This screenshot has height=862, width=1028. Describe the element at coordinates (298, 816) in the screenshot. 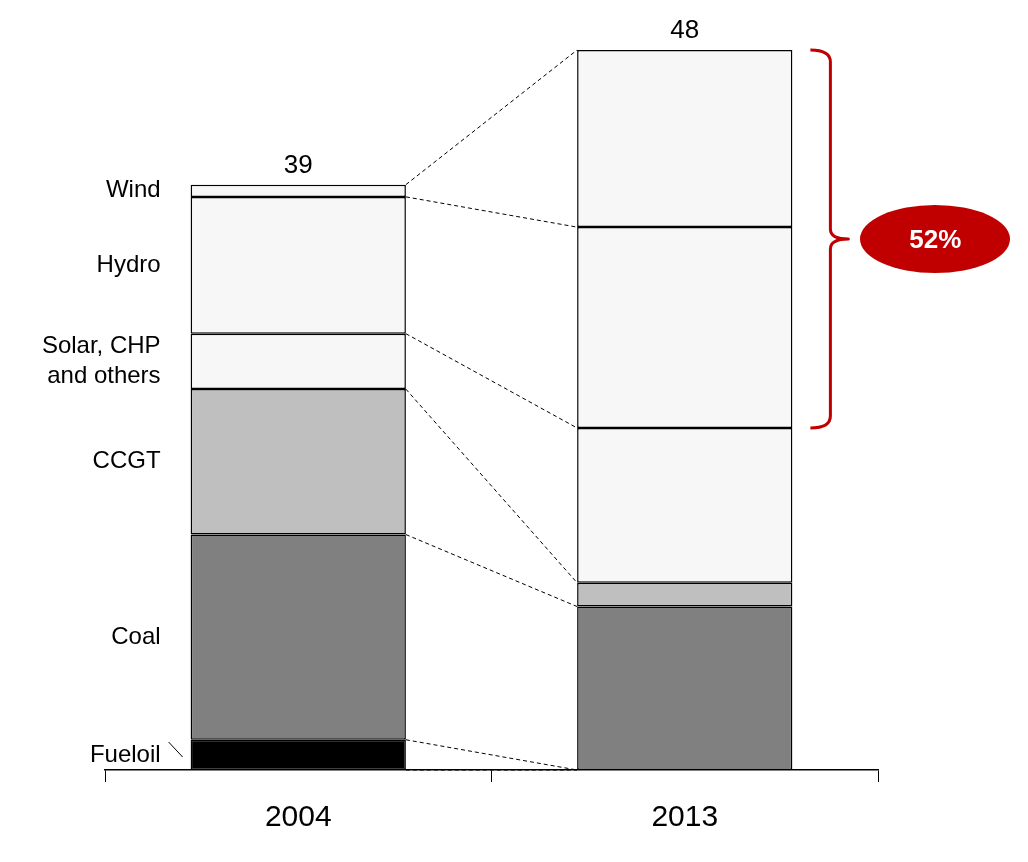

I see `x-tick-label: 2004` at that location.